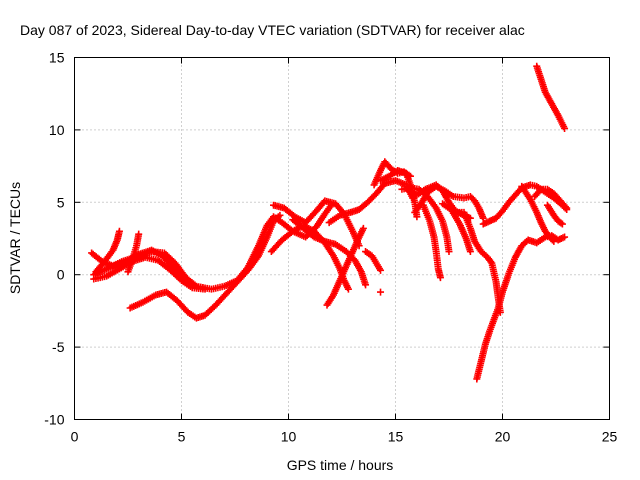 The height and width of the screenshot is (480, 640). What do you see at coordinates (610, 437) in the screenshot?
I see `x-tick-label: 25` at bounding box center [610, 437].